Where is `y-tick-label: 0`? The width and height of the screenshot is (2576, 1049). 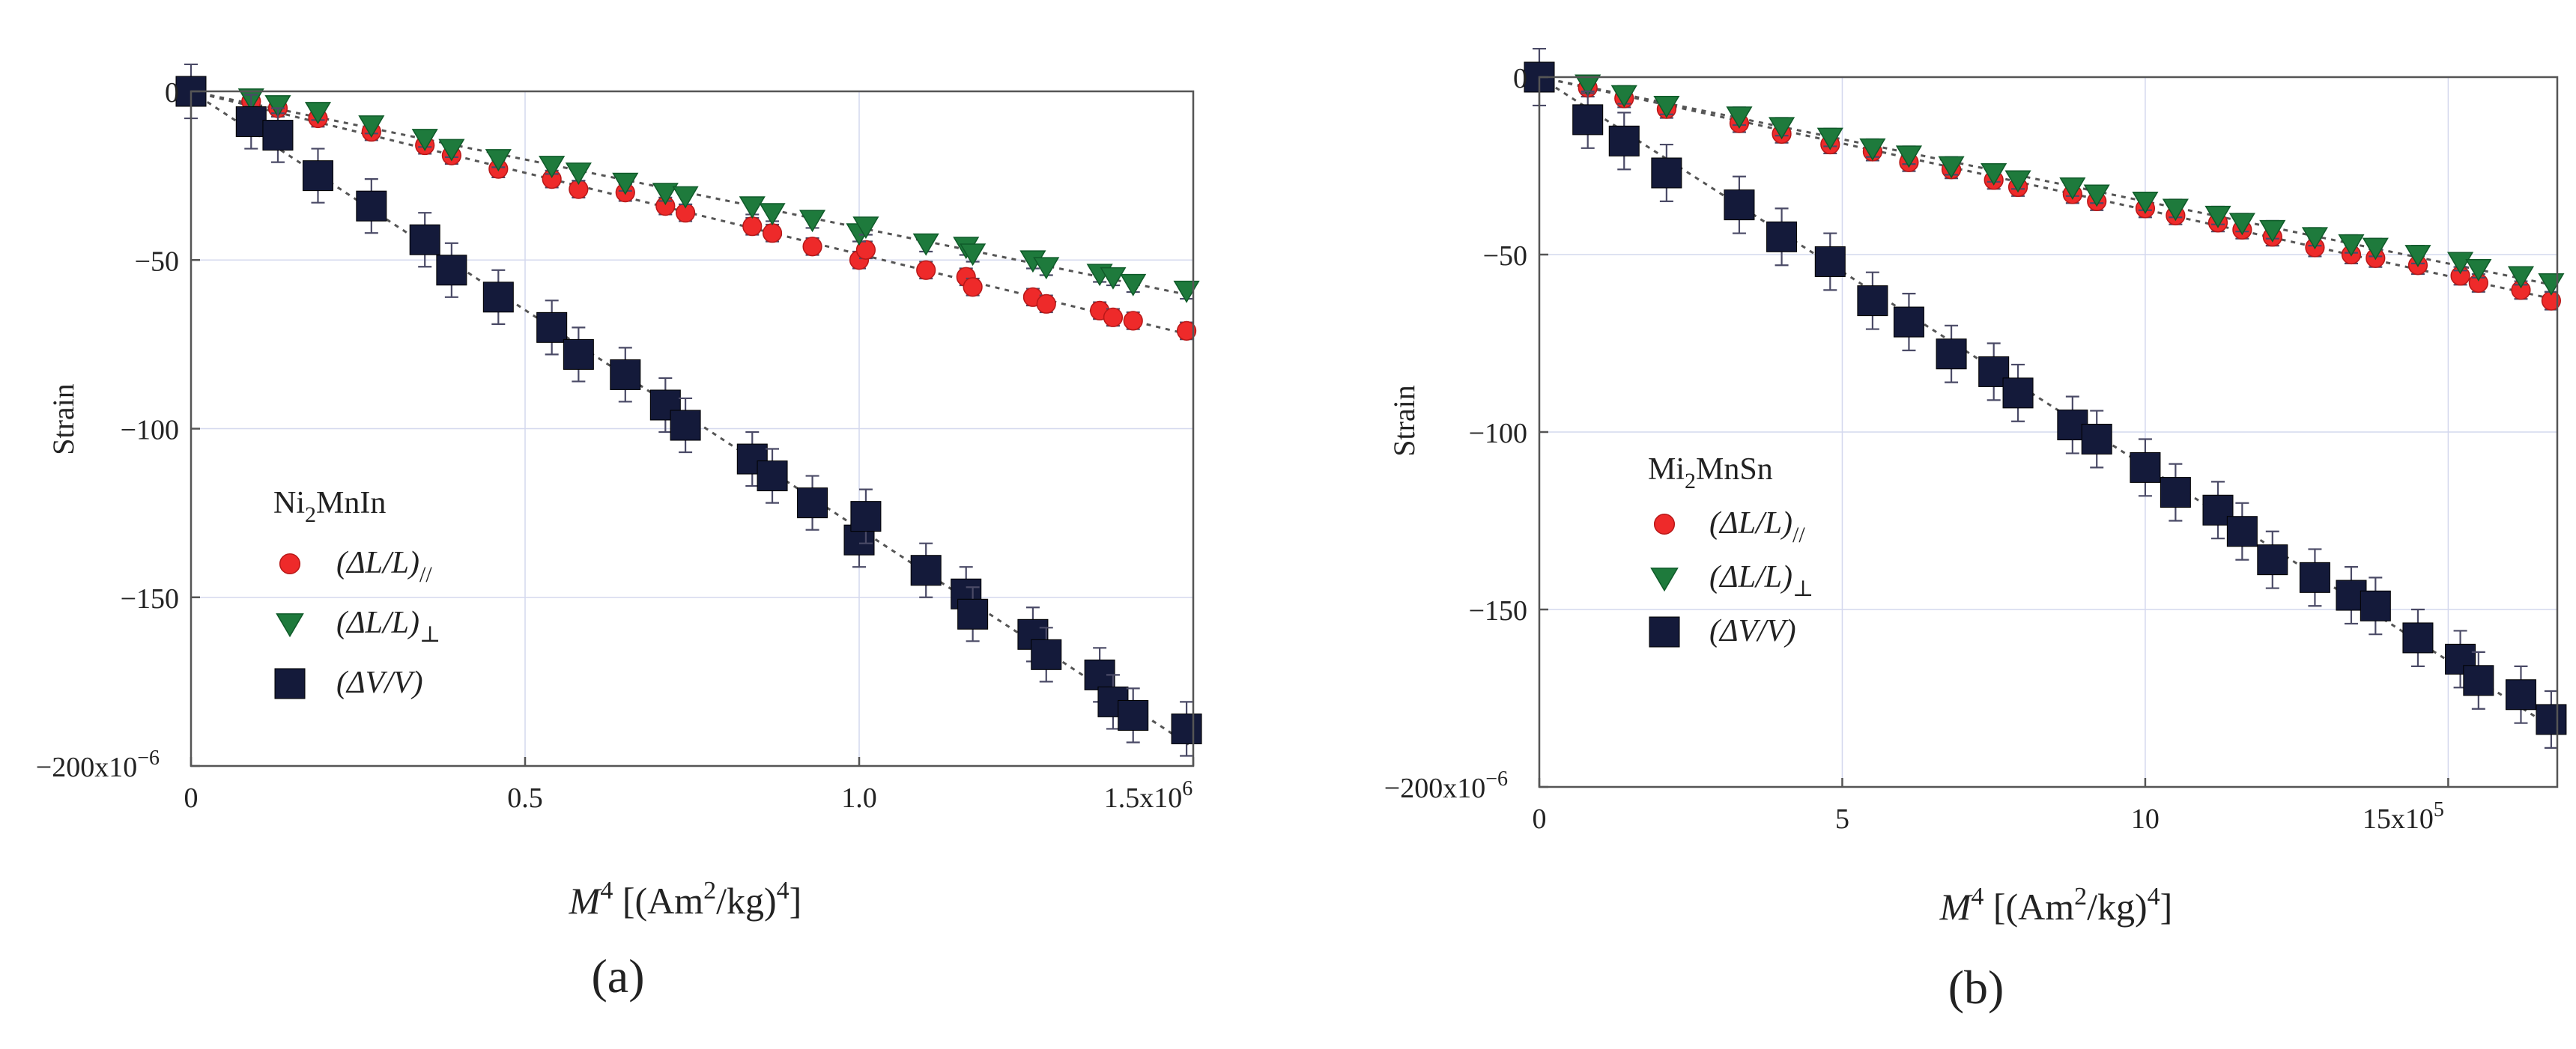 y-tick-label: 0 is located at coordinates (172, 93).